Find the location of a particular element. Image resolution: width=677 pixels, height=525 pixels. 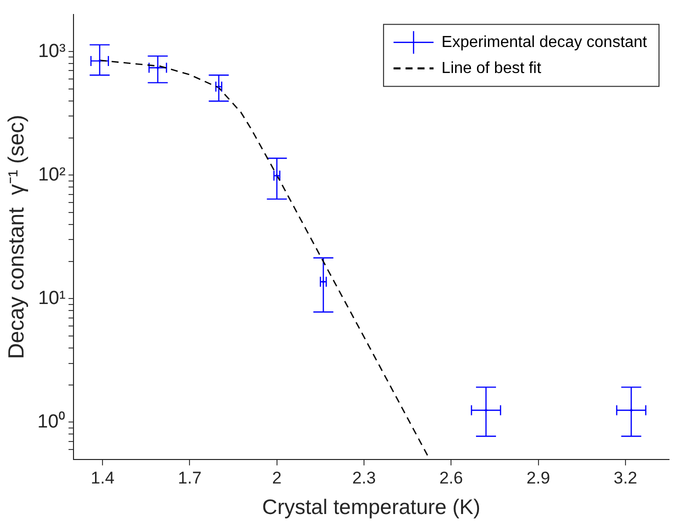

y-tick-label: 10² is located at coordinates (52, 175).